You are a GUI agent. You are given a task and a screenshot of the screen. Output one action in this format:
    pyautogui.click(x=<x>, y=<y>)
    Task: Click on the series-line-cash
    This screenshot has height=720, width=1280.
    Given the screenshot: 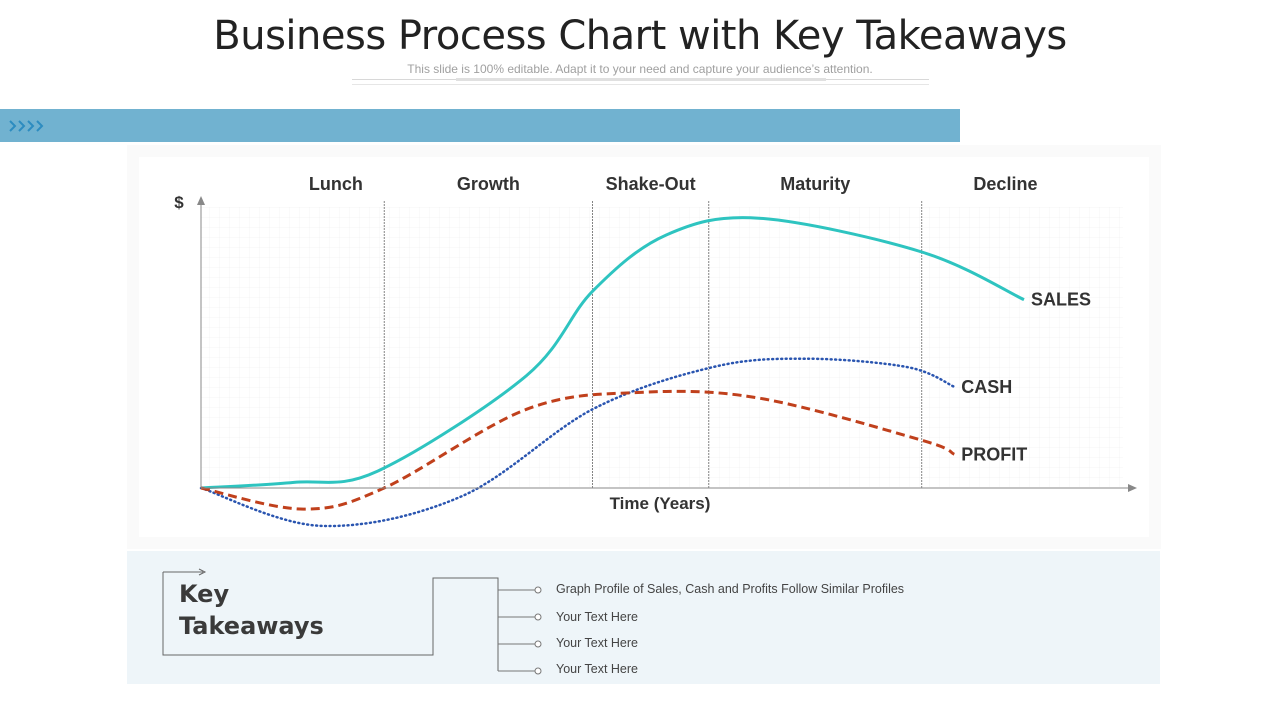 What is the action you would take?
    pyautogui.click(x=577, y=442)
    